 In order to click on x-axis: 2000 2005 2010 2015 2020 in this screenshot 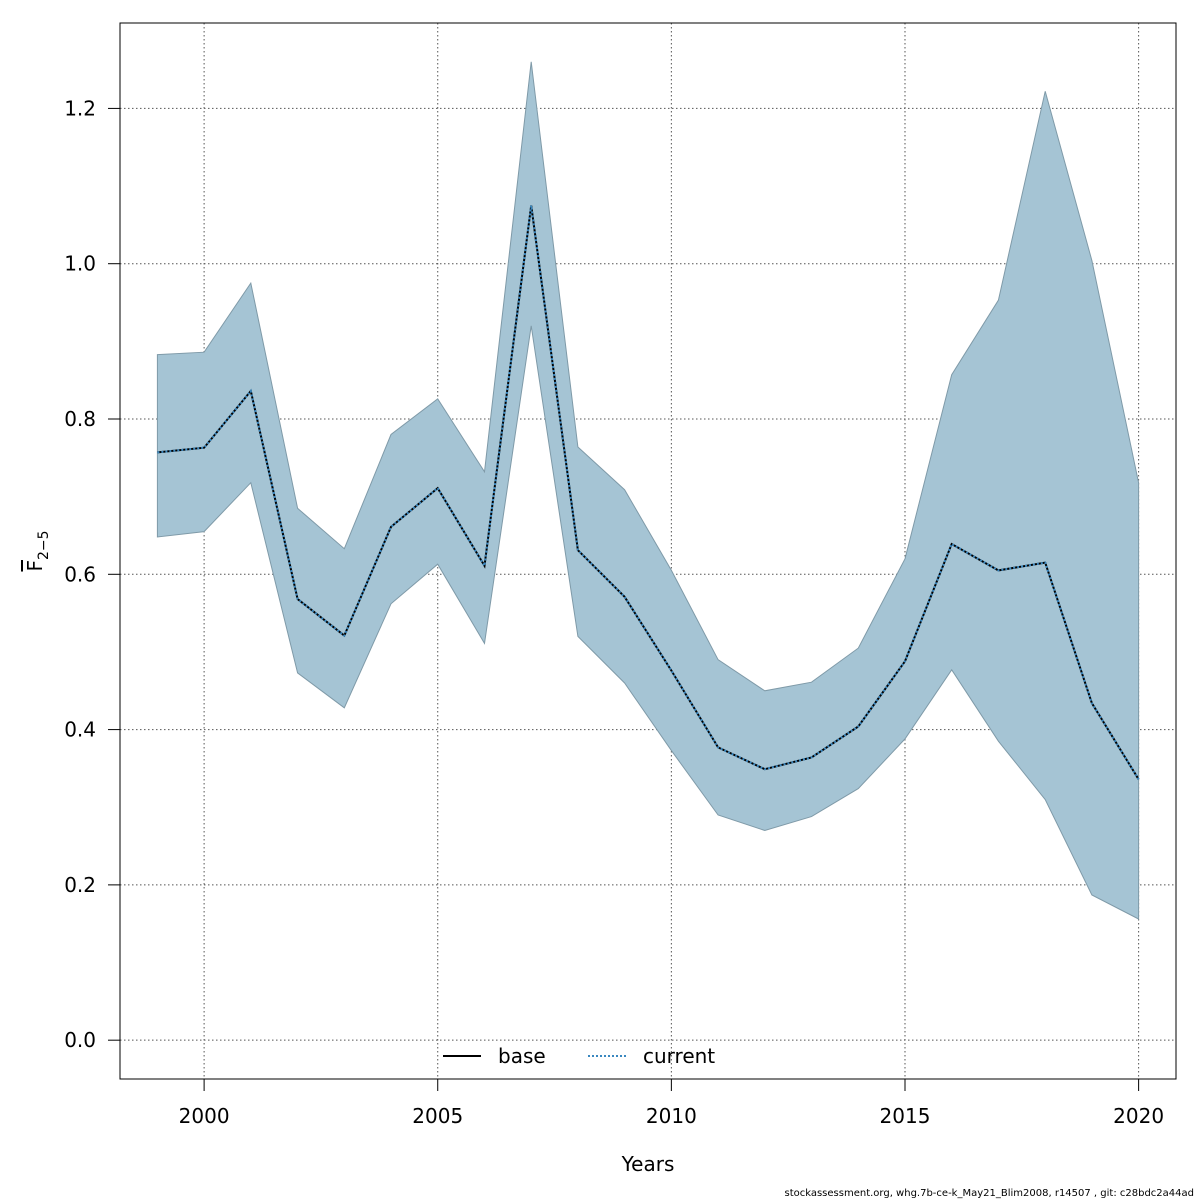, I will do `click(671, 1103)`.